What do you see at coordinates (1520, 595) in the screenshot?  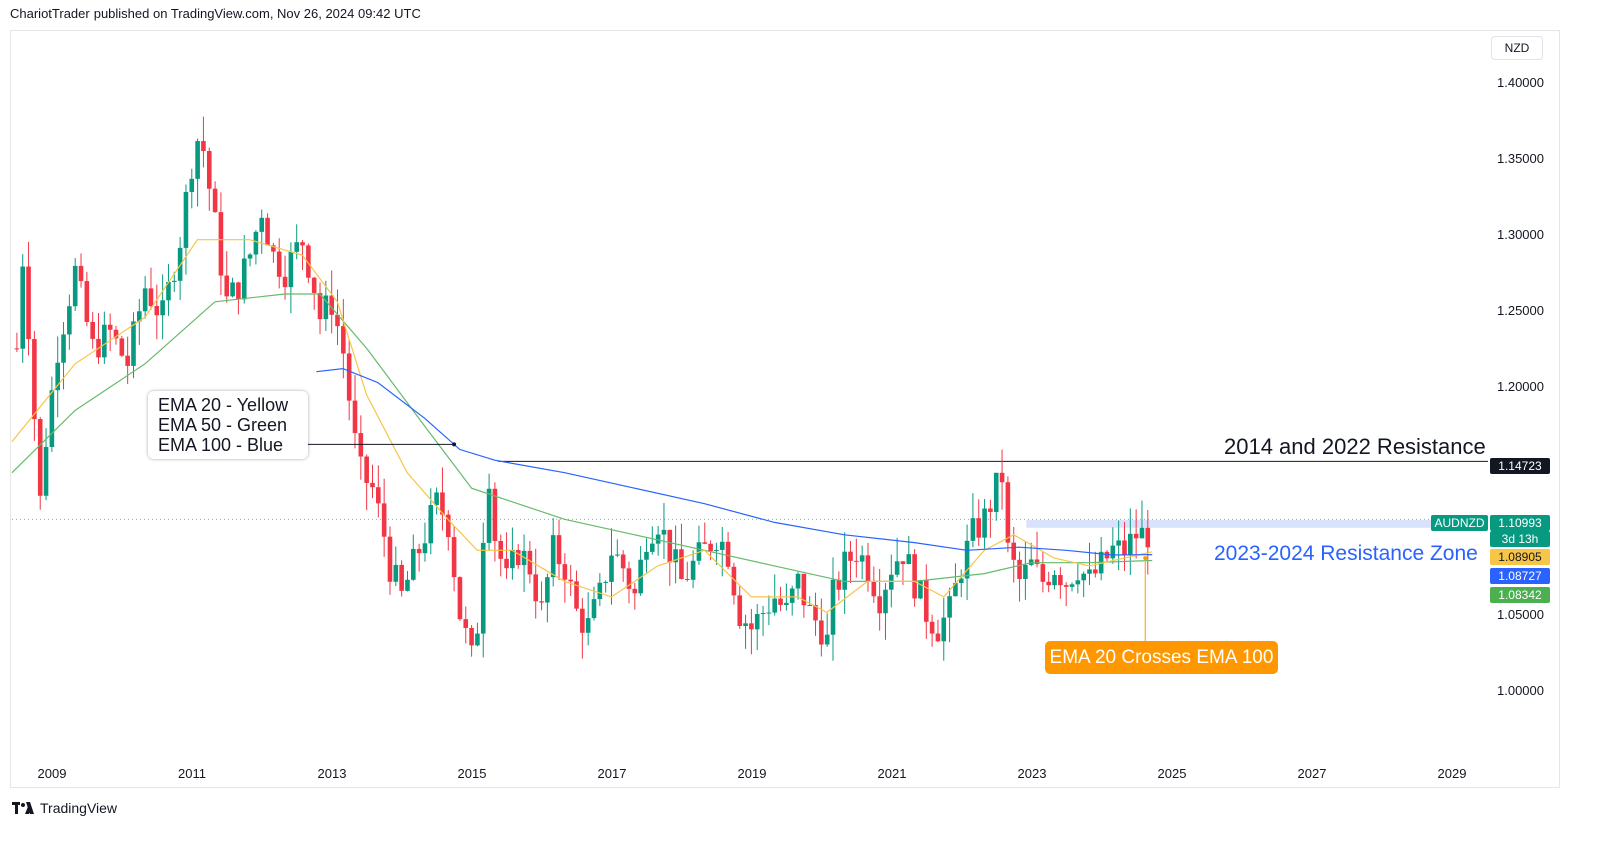 I see `ema50-price-label: 1.08342` at bounding box center [1520, 595].